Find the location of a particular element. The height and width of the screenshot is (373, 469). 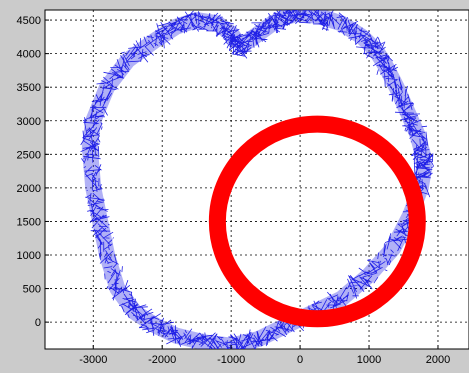

x-tick-label: -3000 is located at coordinates (93, 360).